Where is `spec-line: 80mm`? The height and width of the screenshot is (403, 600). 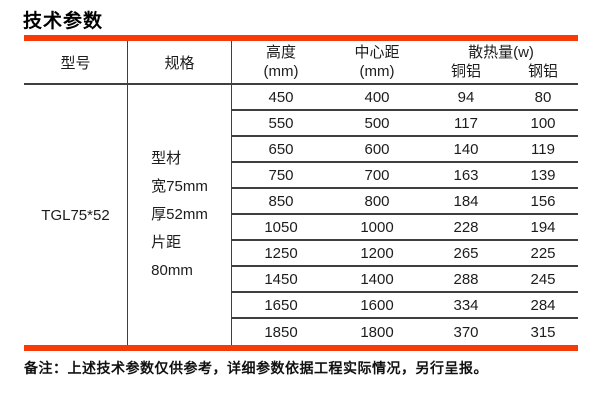
spec-line: 80mm is located at coordinates (172, 270).